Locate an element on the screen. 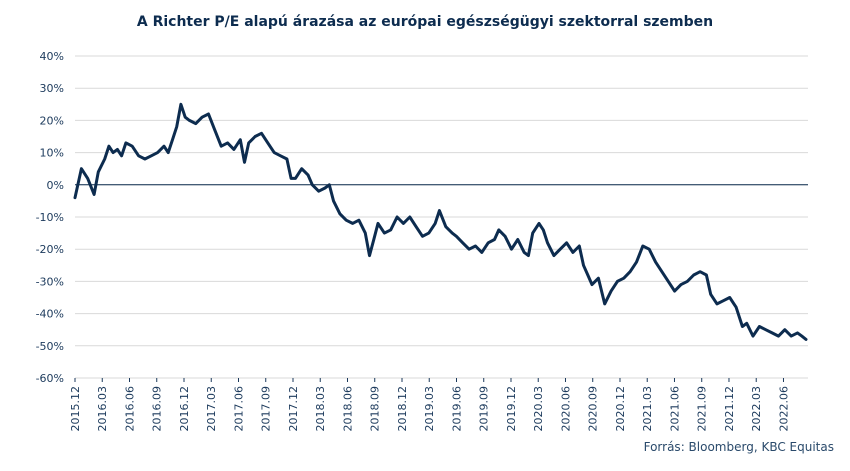 The width and height of the screenshot is (850, 471). x-tick-label: 2016.12 is located at coordinates (184, 409).